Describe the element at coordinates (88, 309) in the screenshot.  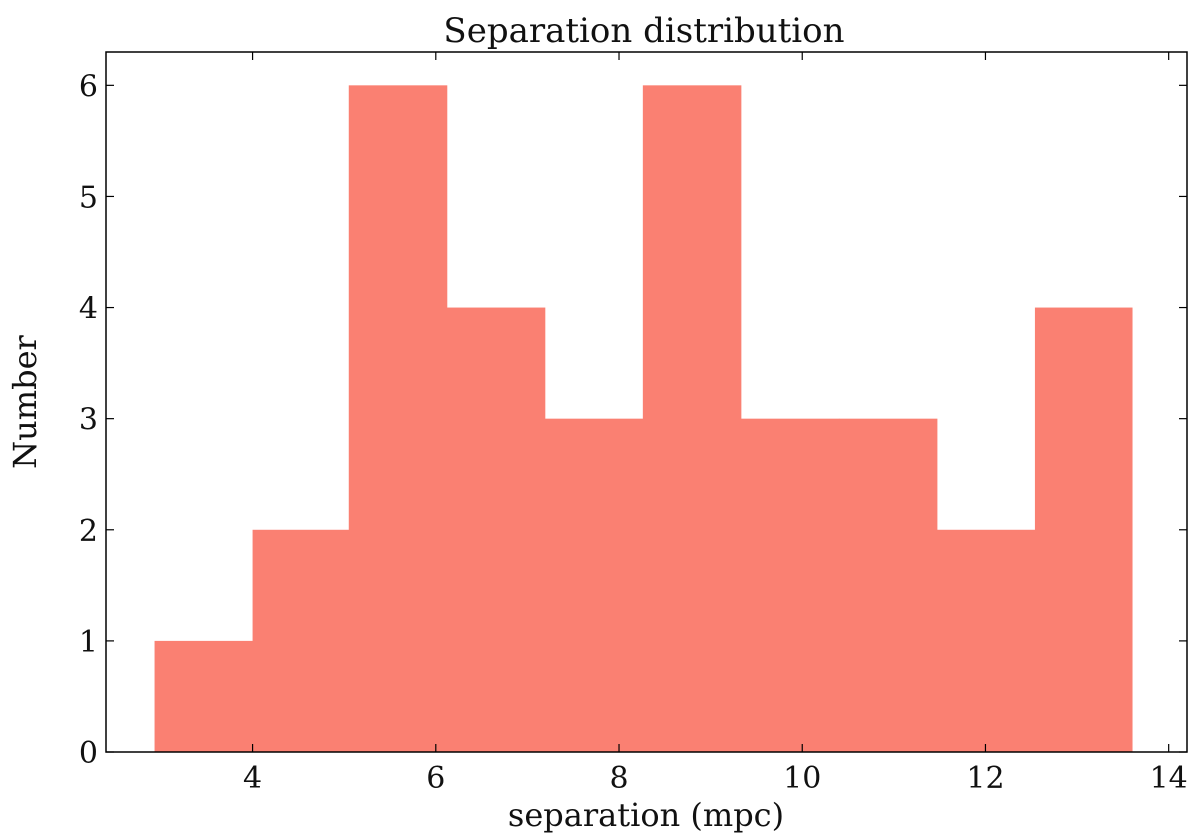
I see `y-tick-label: 4` at that location.